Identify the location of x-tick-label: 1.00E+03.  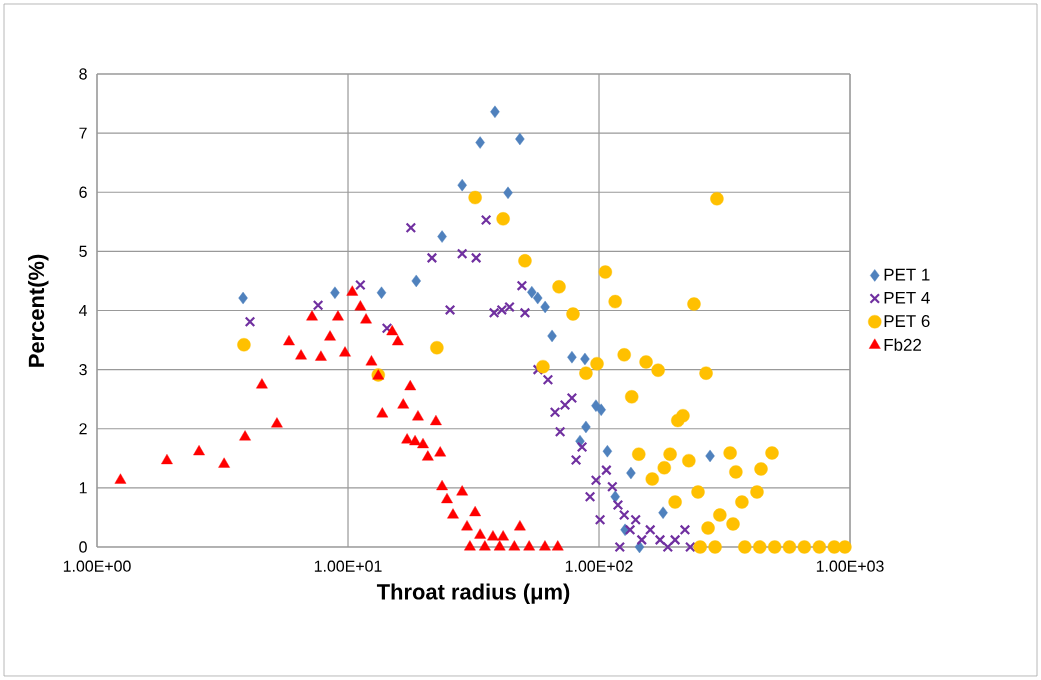
(850, 566).